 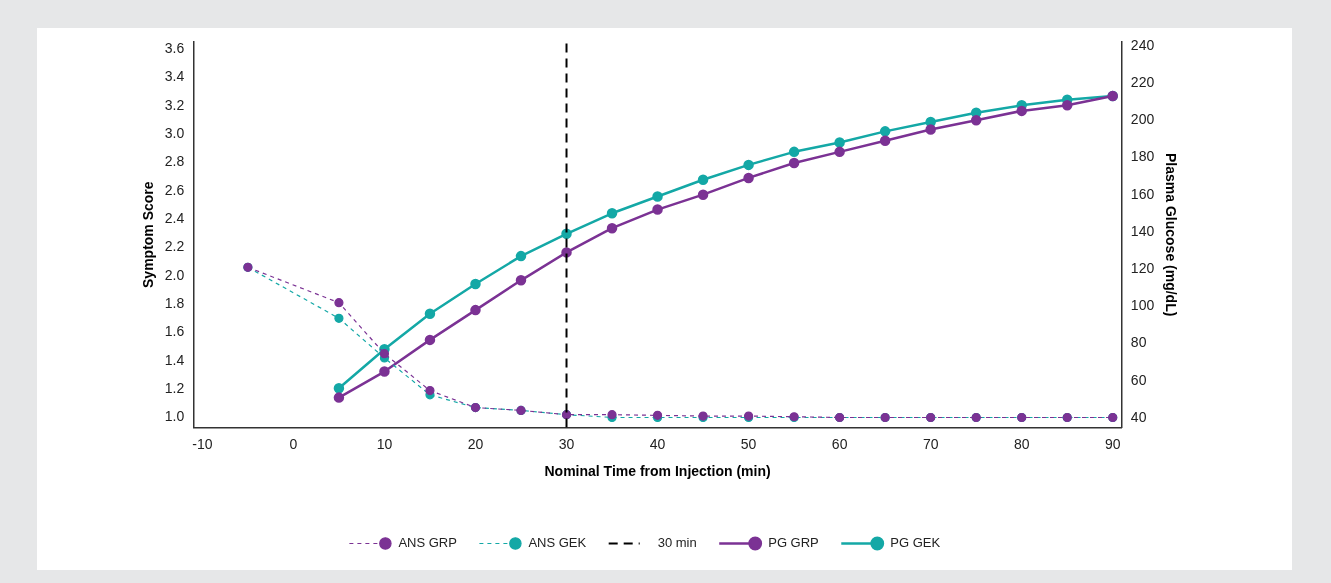 I want to click on x-tick-label: 40, so click(x=657, y=443).